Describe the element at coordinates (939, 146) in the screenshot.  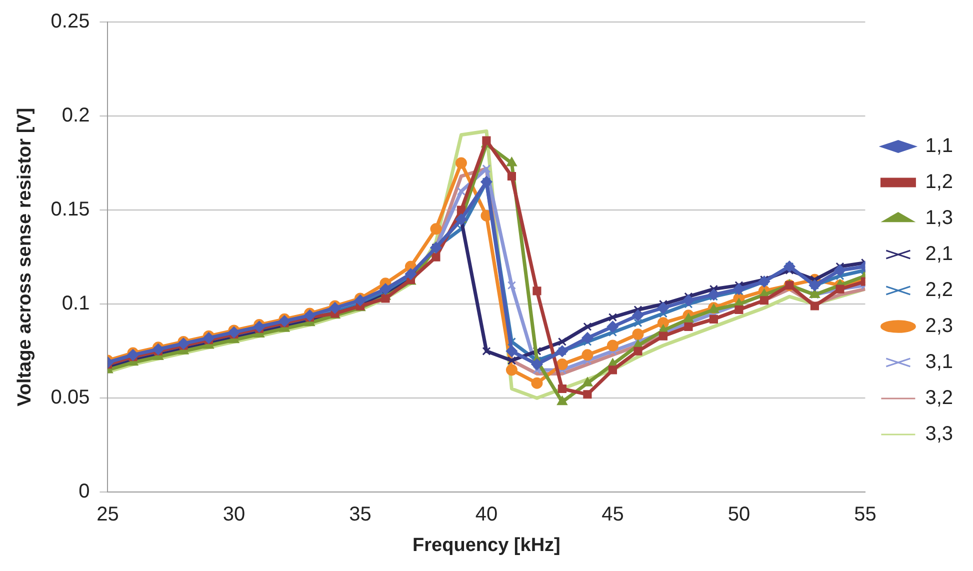
I see `legend-label: 1,1` at that location.